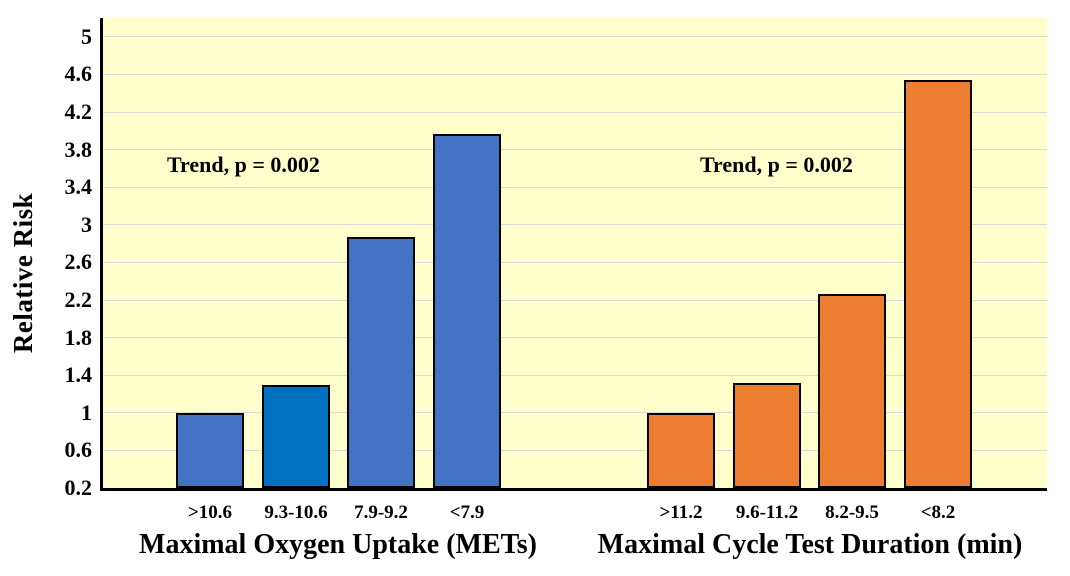 The image size is (1070, 576). Describe the element at coordinates (78, 337) in the screenshot. I see `y-tick-label: 1.8` at that location.